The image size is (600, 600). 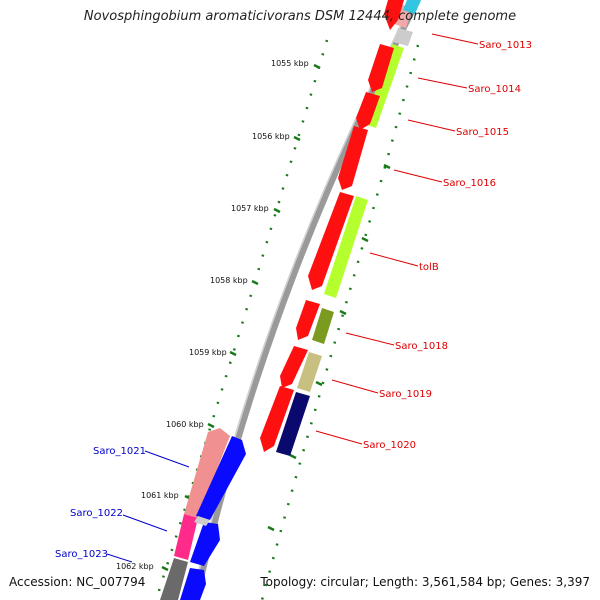 What do you see at coordinates (174, 579) in the screenshot?
I see `feature-saro-1022-grey` at bounding box center [174, 579].